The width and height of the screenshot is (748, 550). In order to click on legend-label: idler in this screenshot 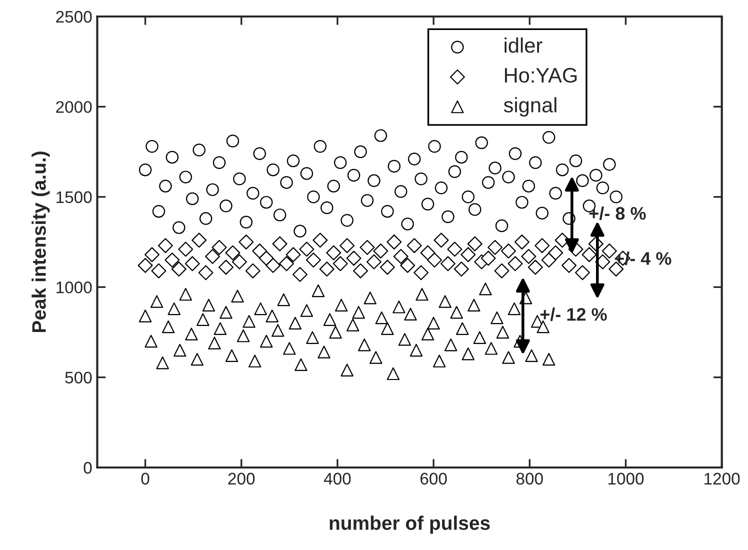, I will do `click(523, 45)`.